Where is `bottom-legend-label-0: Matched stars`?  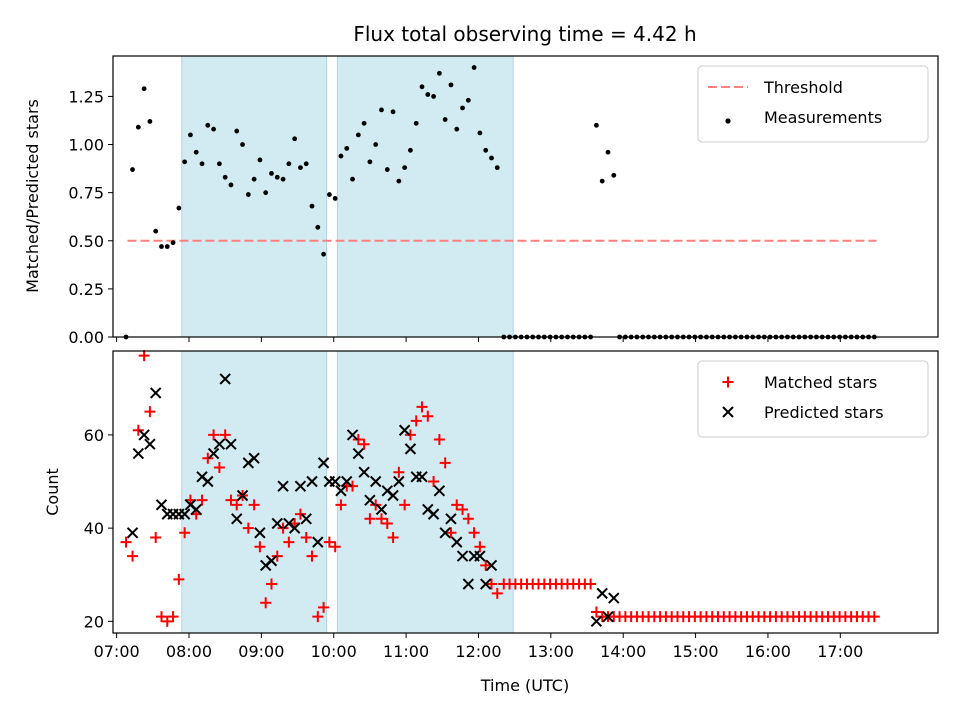
bottom-legend-label-0: Matched stars is located at coordinates (820, 382).